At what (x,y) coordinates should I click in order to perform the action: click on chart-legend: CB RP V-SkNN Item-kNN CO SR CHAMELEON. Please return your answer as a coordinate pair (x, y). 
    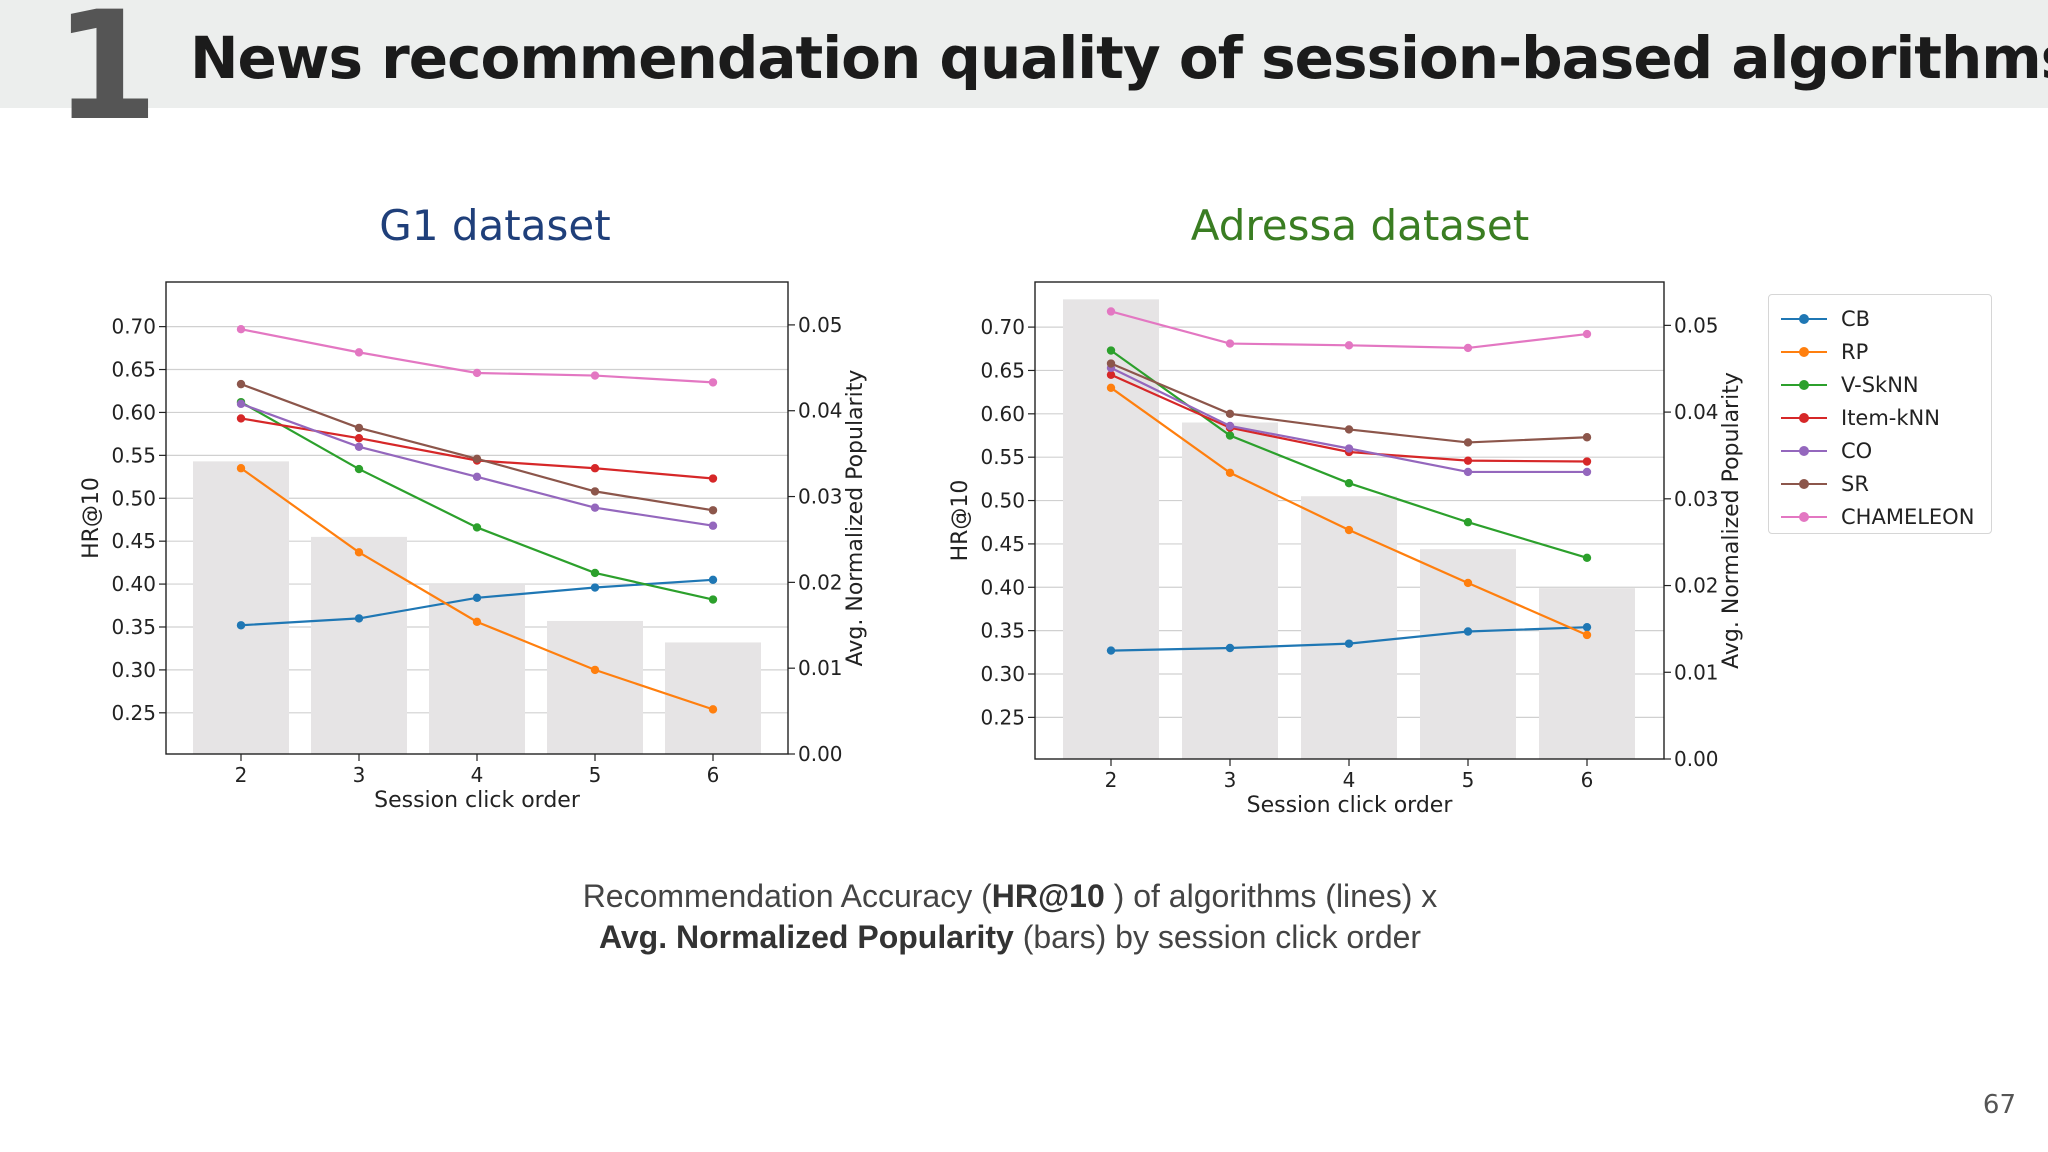
    Looking at the image, I should click on (1880, 414).